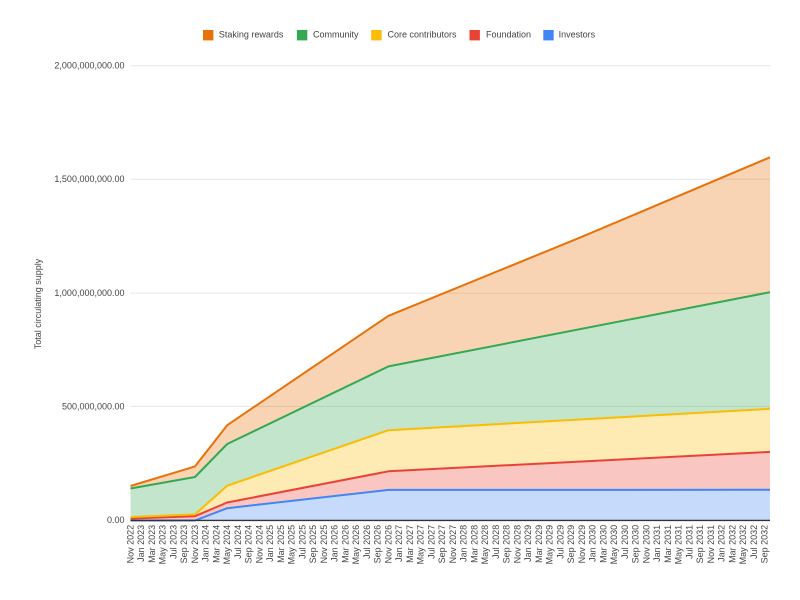 Image resolution: width=800 pixels, height=600 pixels. Describe the element at coordinates (421, 545) in the screenshot. I see `svg-text: May 2027` at that location.